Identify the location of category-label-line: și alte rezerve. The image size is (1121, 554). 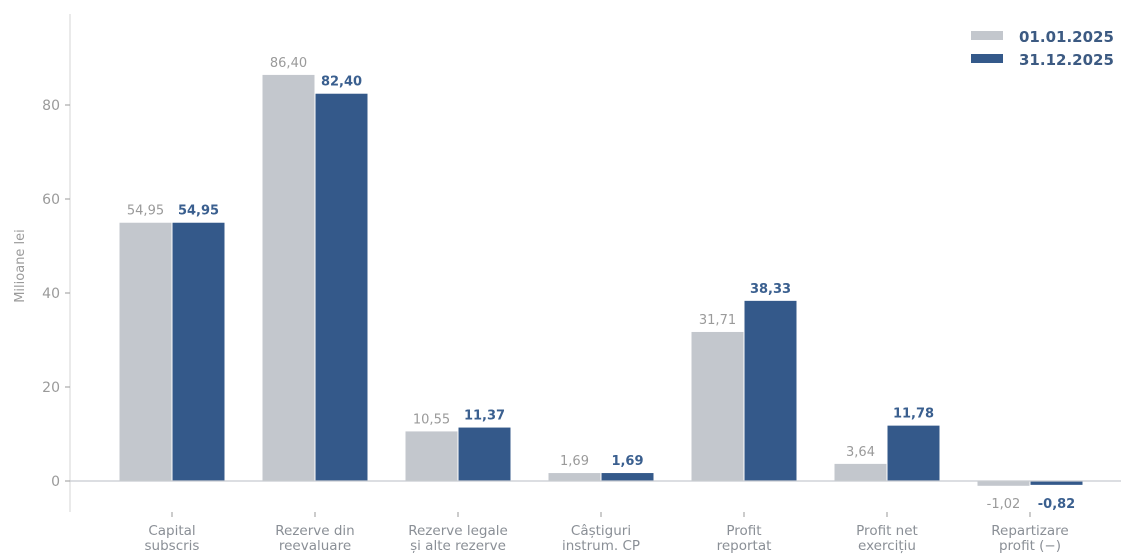
(458, 546).